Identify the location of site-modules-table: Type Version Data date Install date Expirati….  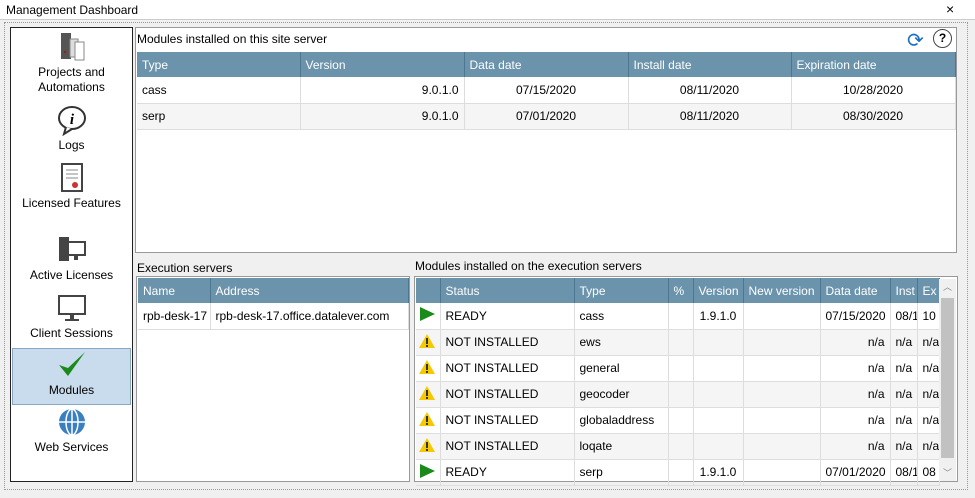
(546, 91).